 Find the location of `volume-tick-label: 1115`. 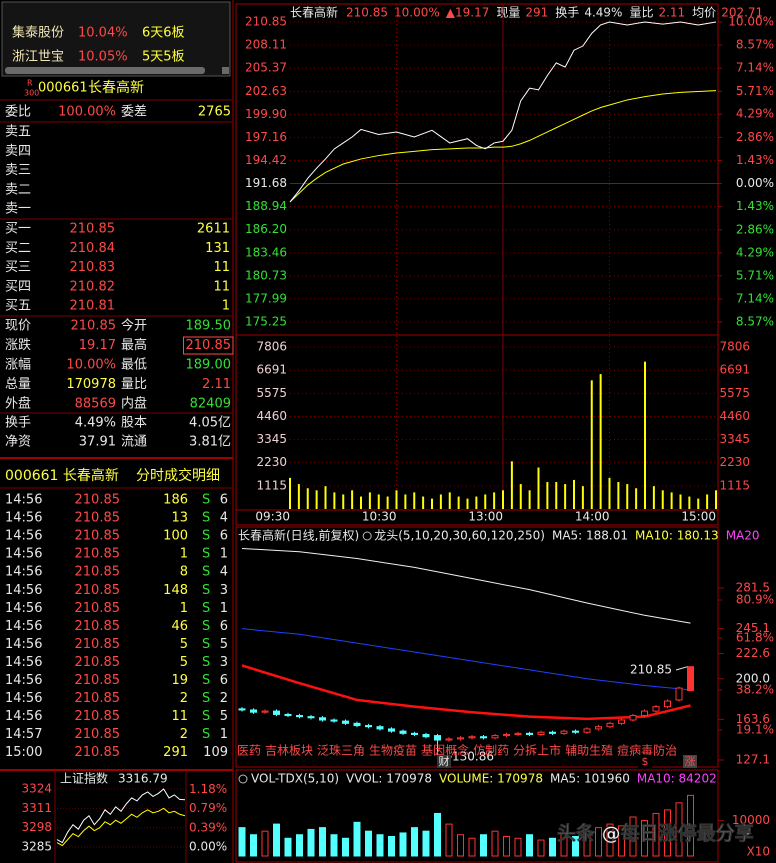

volume-tick-label: 1115 is located at coordinates (271, 485).